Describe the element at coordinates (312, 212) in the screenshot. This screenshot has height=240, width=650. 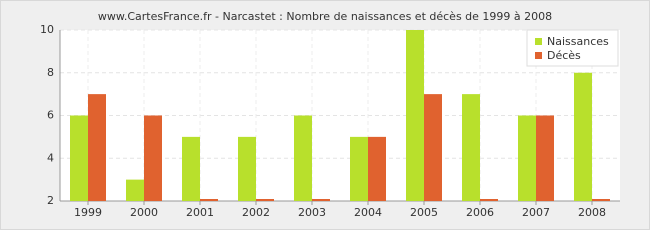
I see `x-tick-label: 2003` at that location.